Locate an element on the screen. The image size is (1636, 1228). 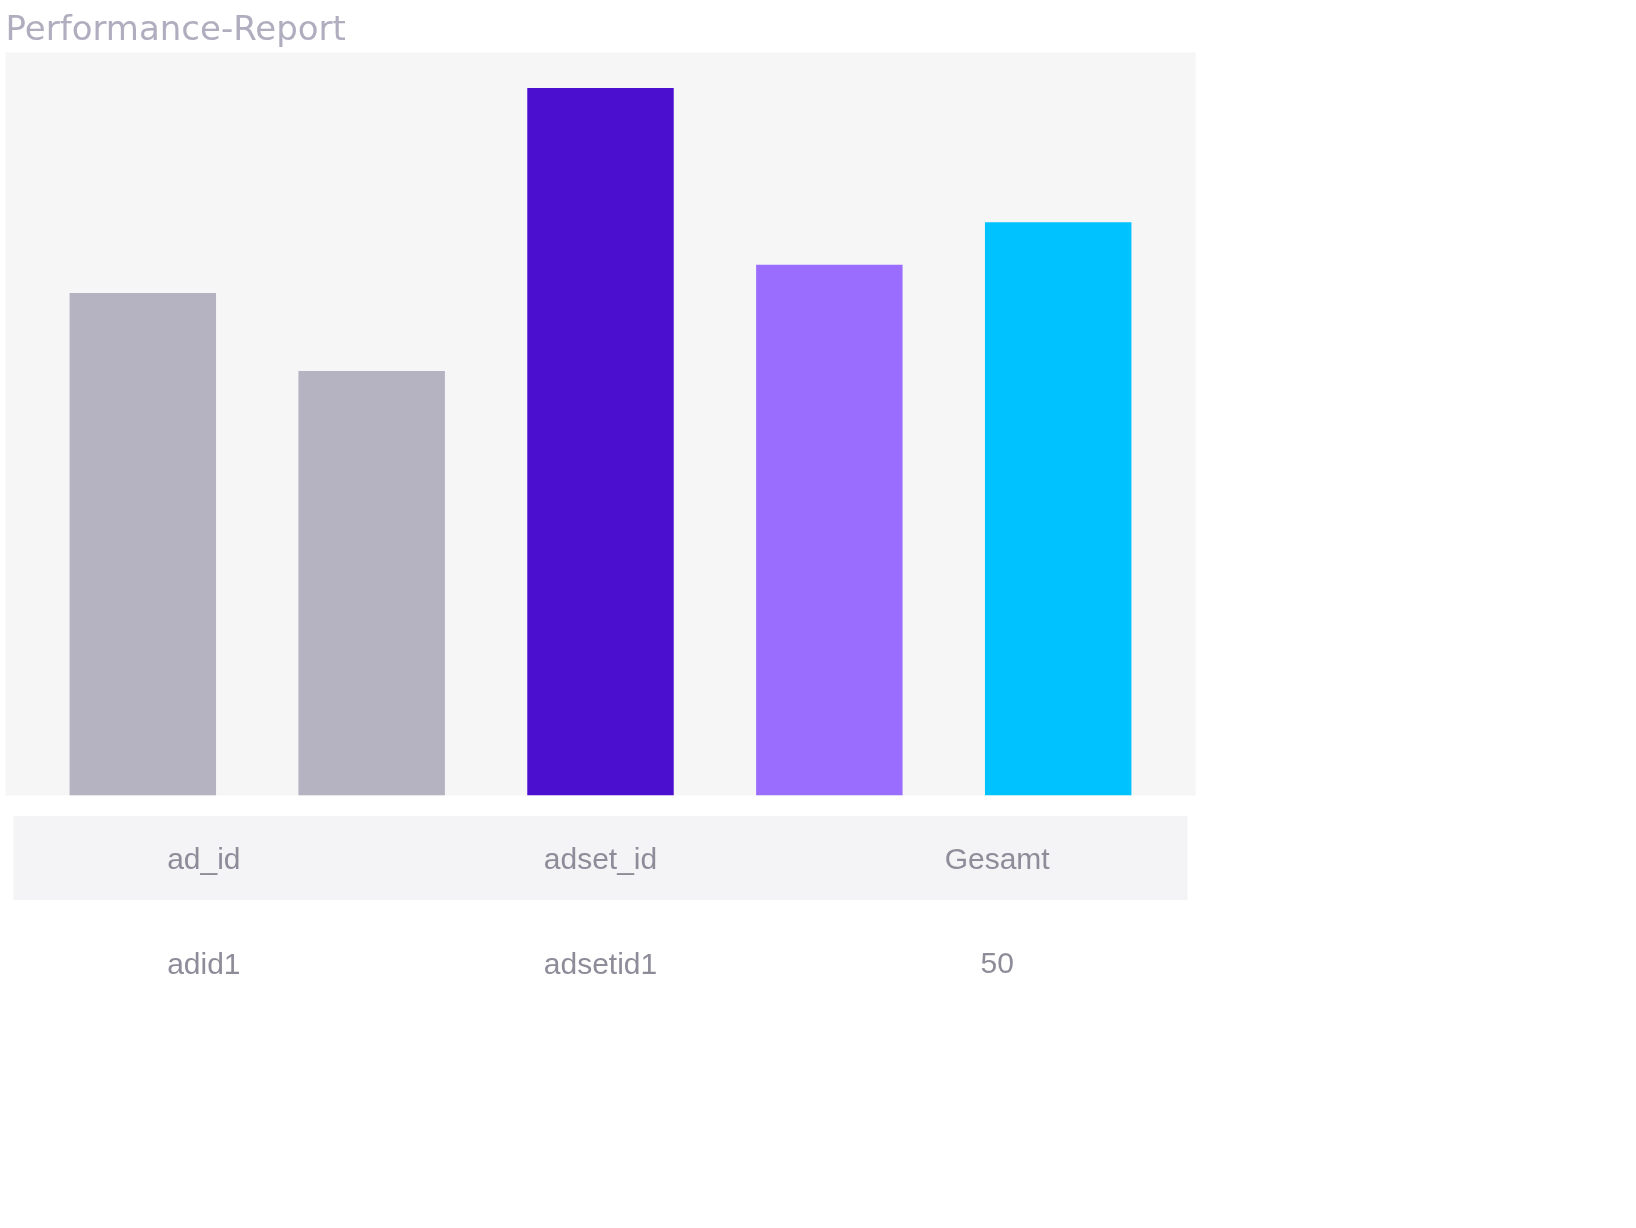
text: ad_id is located at coordinates (204, 858).